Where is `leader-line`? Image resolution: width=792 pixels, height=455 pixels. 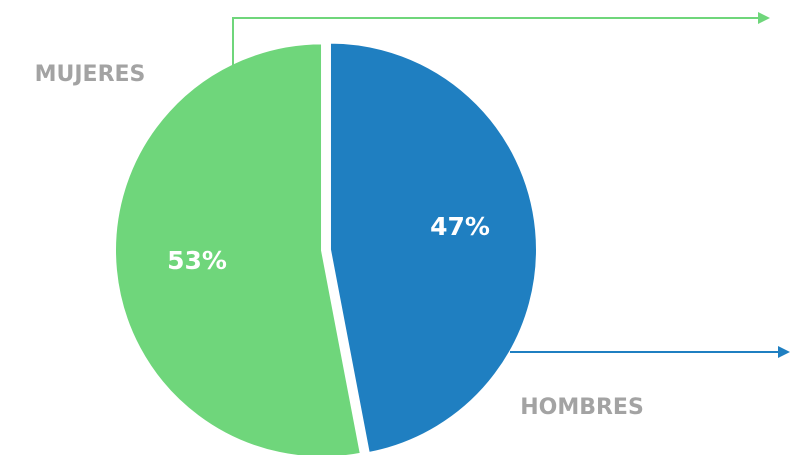 leader-line is located at coordinates (495, 43).